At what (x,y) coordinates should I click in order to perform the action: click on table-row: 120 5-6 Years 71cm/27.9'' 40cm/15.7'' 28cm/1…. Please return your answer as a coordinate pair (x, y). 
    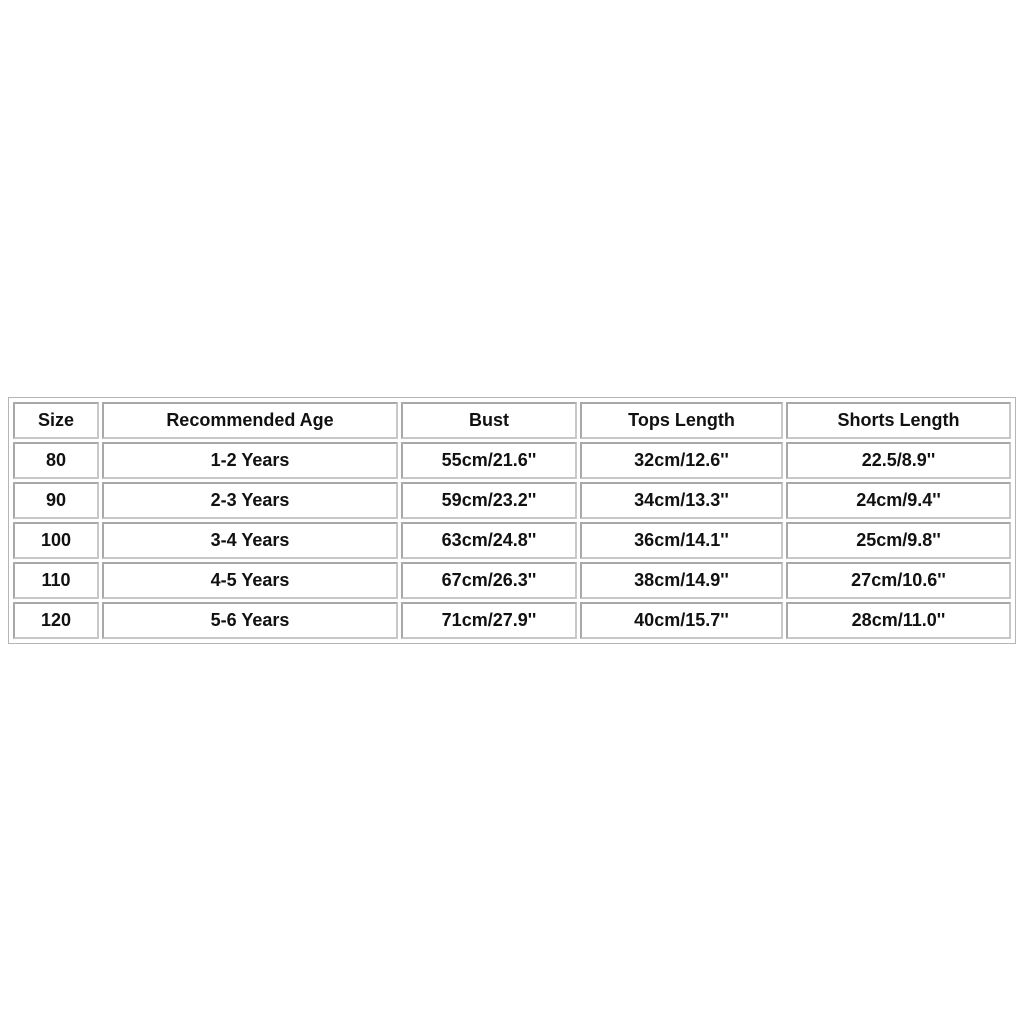
    Looking at the image, I should click on (512, 620).